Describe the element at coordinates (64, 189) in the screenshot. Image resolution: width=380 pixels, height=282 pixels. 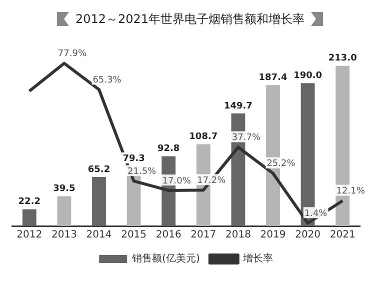
I see `data-label: 39.5` at that location.